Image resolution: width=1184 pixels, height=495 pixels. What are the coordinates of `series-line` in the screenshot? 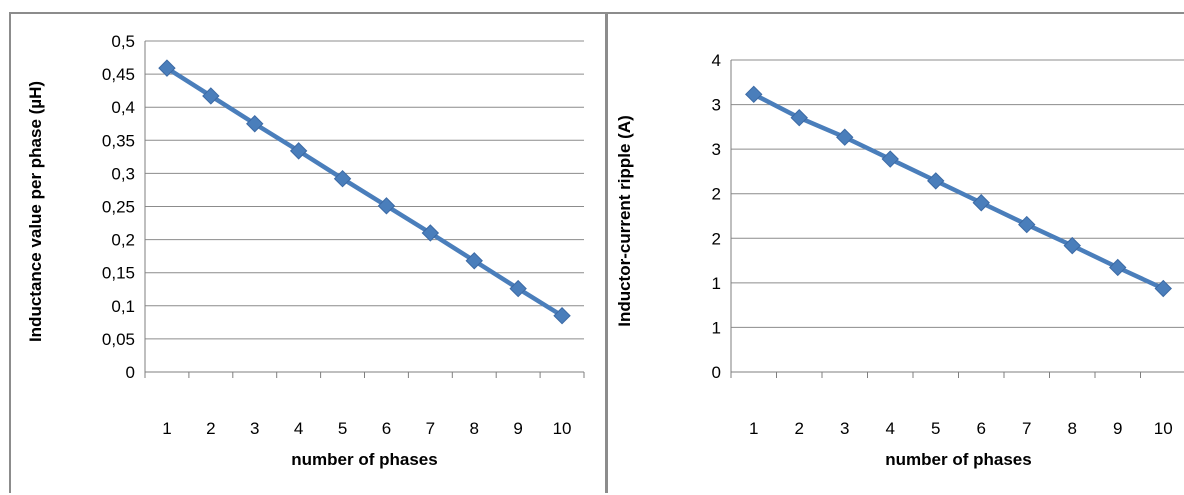 It's located at (958, 191).